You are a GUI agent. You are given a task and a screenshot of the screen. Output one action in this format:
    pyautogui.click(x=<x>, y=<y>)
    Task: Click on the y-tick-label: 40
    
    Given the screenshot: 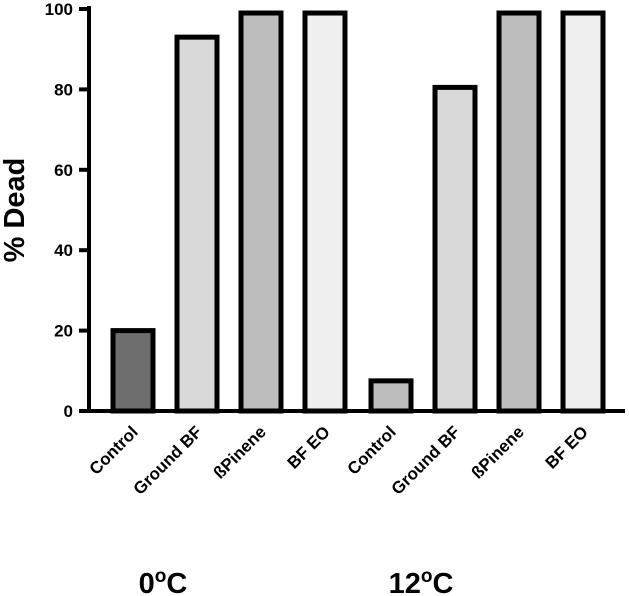 What is the action you would take?
    pyautogui.click(x=63, y=250)
    